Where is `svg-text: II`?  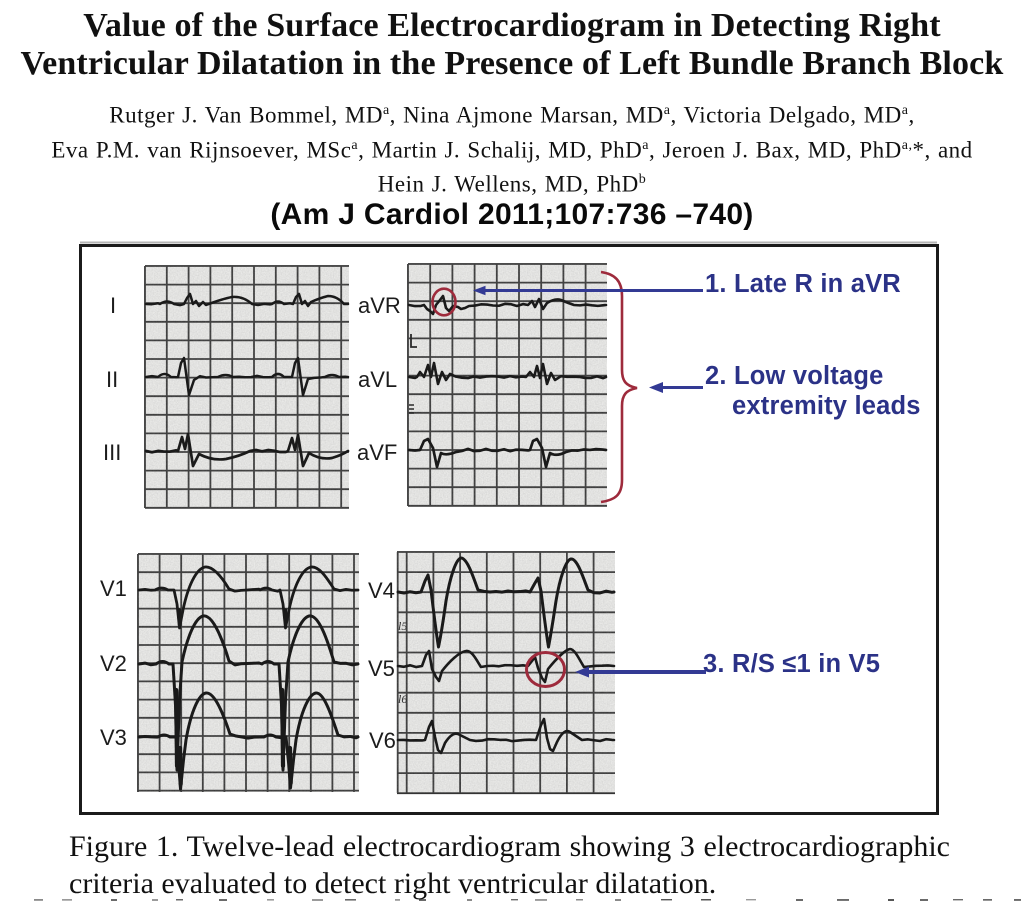 svg-text: II is located at coordinates (112, 379).